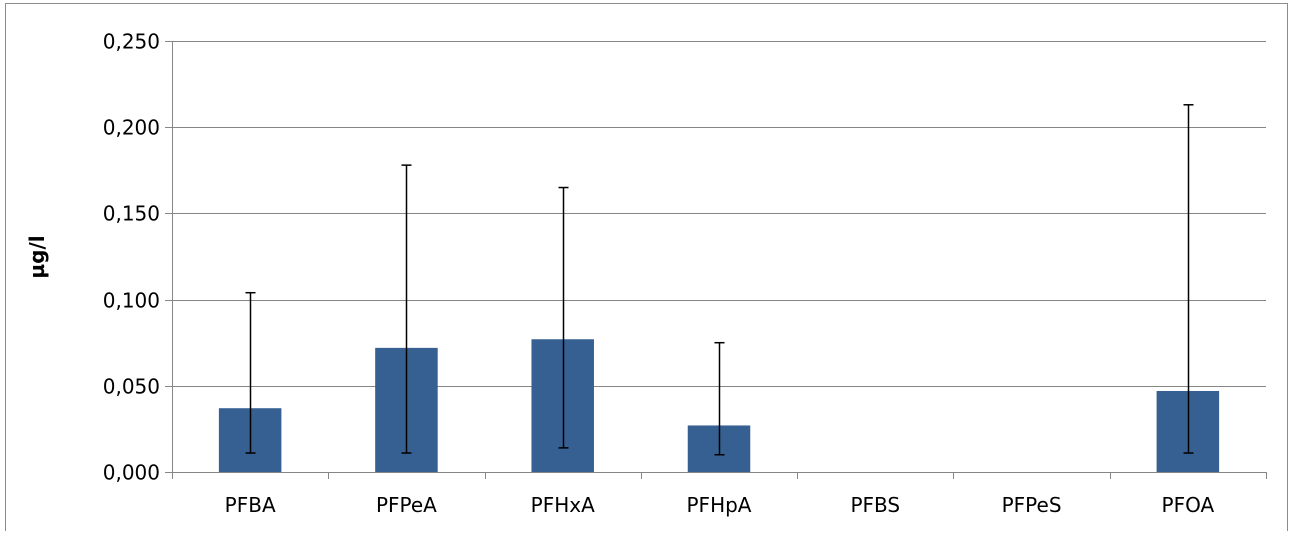 This screenshot has height=534, width=1291. Describe the element at coordinates (250, 505) in the screenshot. I see `x-tick-label: PFBA` at that location.